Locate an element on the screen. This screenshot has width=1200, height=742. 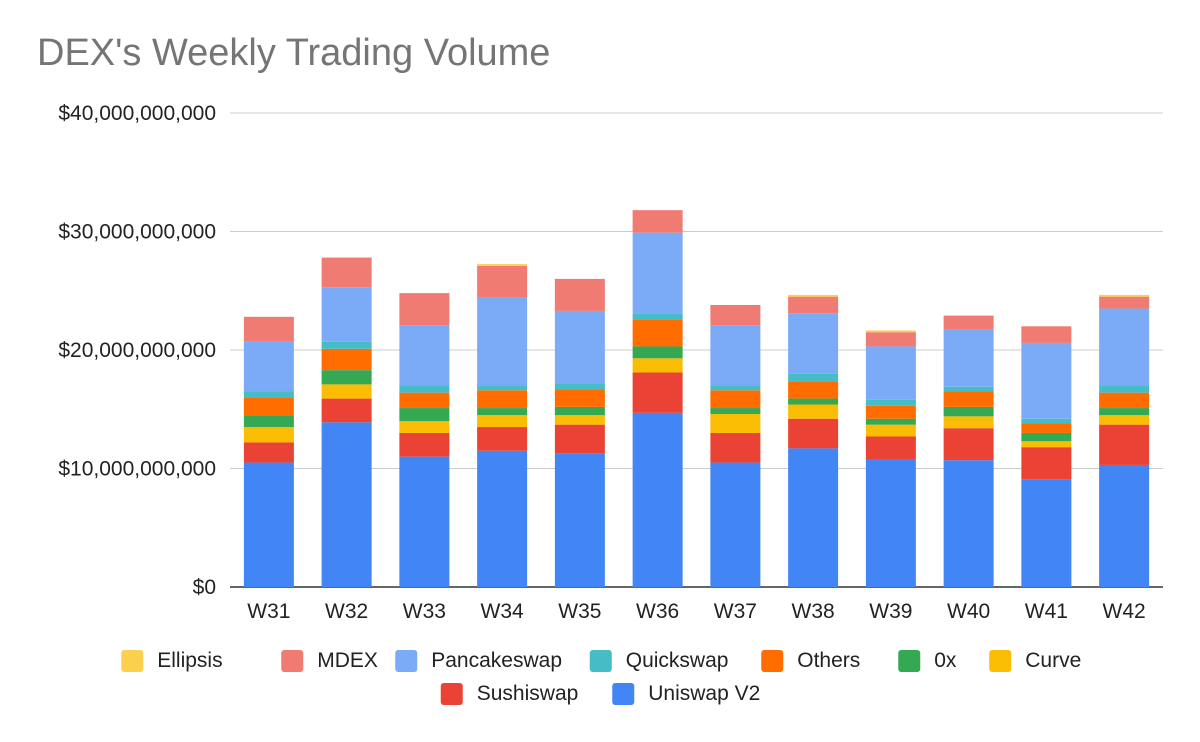
x-tick-label: W42 is located at coordinates (1124, 611).